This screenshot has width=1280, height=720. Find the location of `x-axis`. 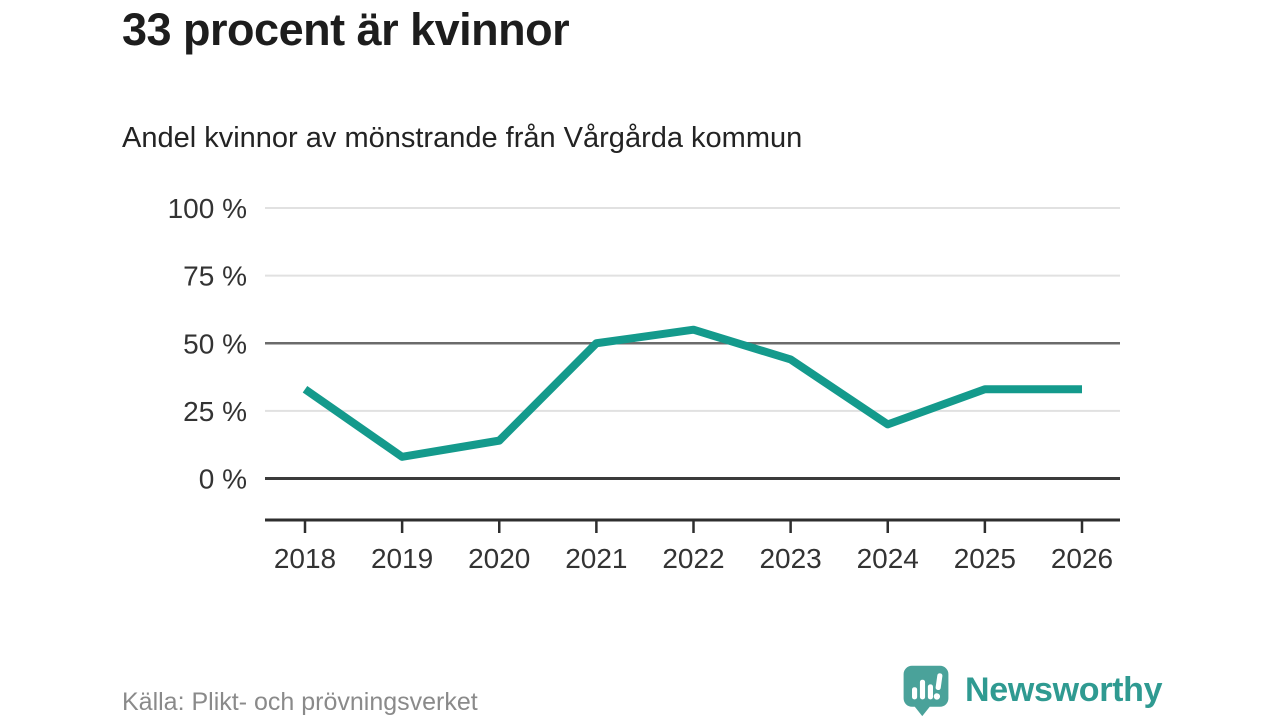

x-axis is located at coordinates (692, 525).